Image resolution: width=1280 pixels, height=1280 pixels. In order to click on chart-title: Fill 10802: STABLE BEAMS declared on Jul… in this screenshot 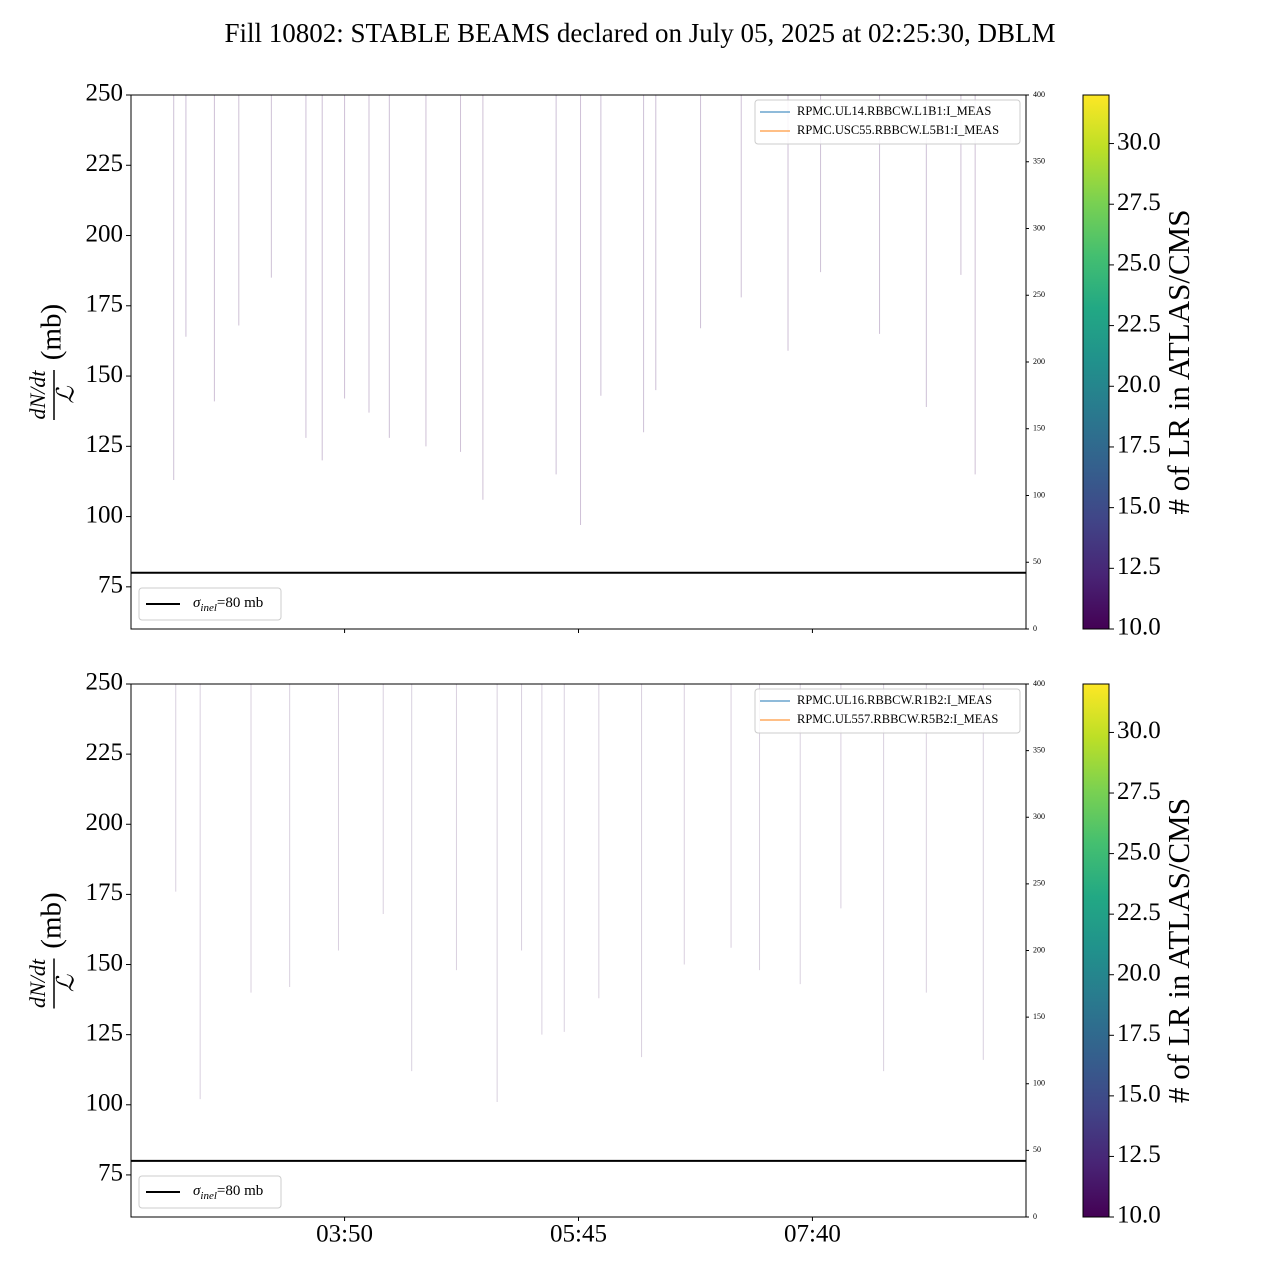, I will do `click(639, 33)`.